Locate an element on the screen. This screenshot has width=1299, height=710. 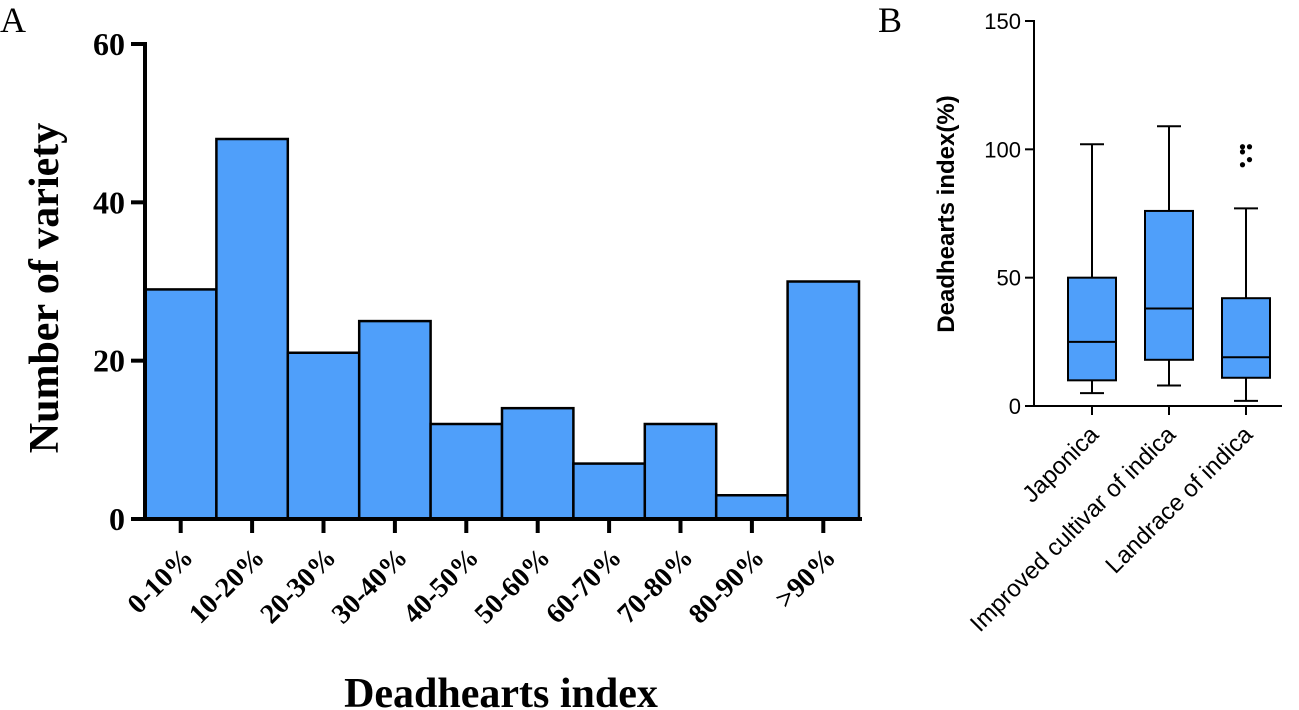
bar-0-10% is located at coordinates (180, 404).